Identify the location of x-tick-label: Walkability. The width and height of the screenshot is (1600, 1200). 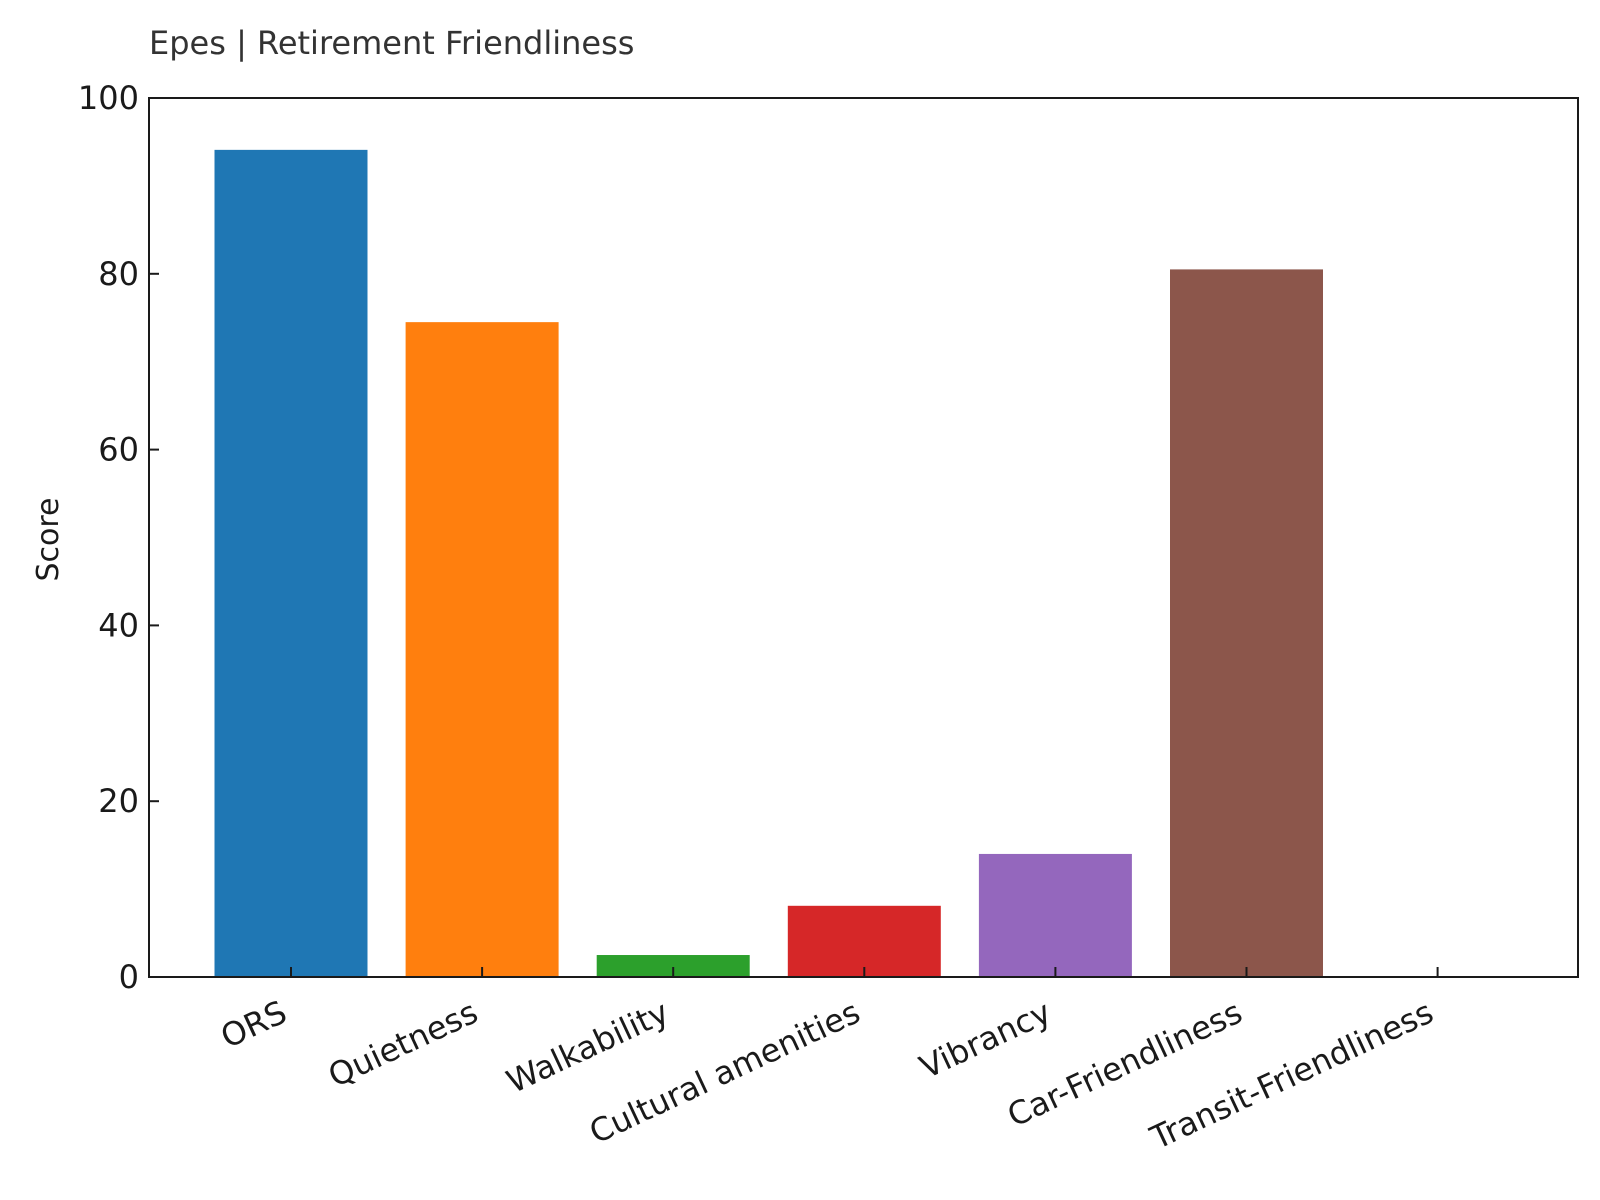
(588, 1047).